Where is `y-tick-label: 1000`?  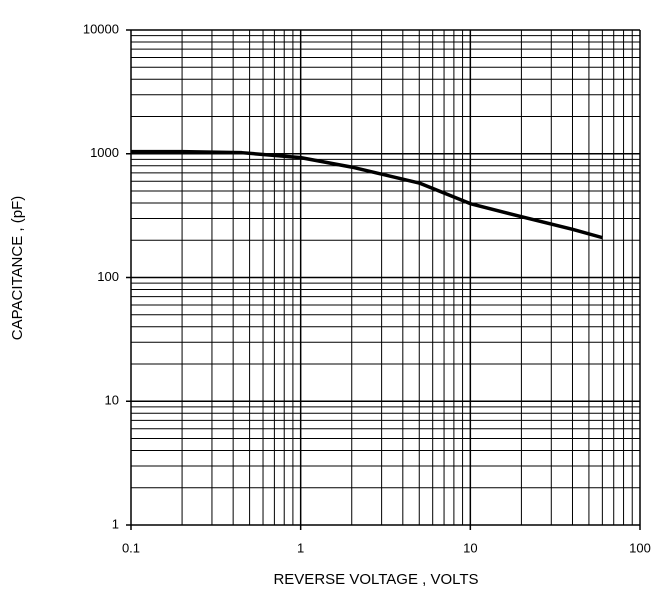
y-tick-label: 1000 is located at coordinates (104, 152).